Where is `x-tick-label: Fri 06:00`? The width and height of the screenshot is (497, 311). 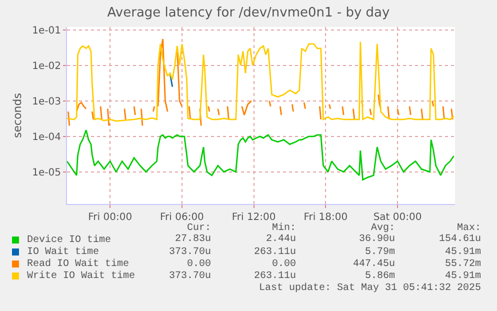 x-tick-label: Fri 06:00 is located at coordinates (182, 217).